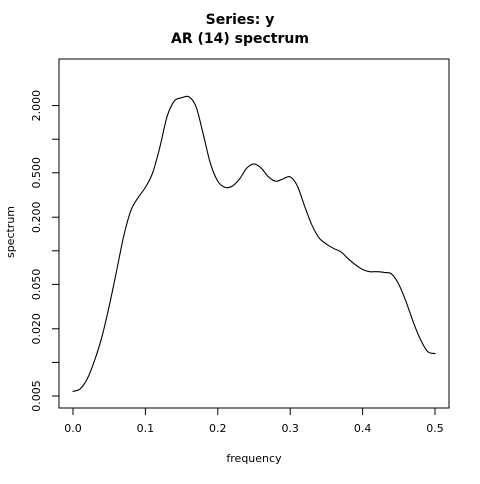  Describe the element at coordinates (254, 421) in the screenshot. I see `x-axis: 0.0 0.1 0.2 0.3 0.4 0.5` at that location.